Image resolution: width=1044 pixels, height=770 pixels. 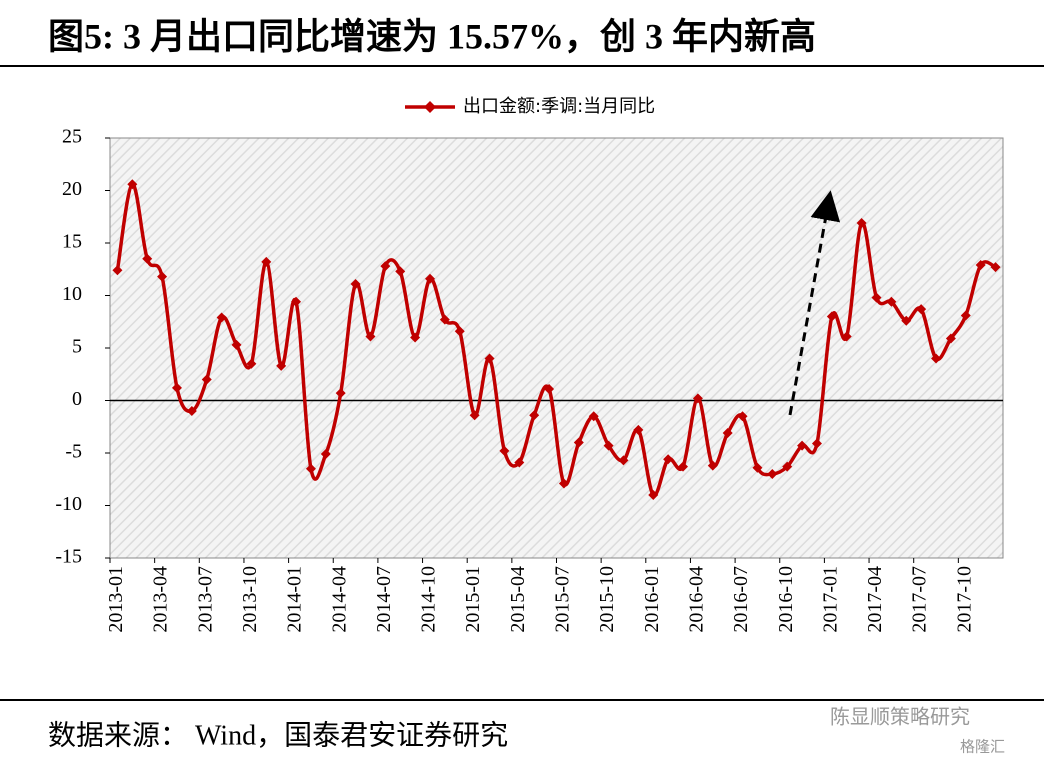 I want to click on chart-title: 图5: 3 月出口同比增速为 15.57%，创 3 年内新高, so click(x=432, y=36).